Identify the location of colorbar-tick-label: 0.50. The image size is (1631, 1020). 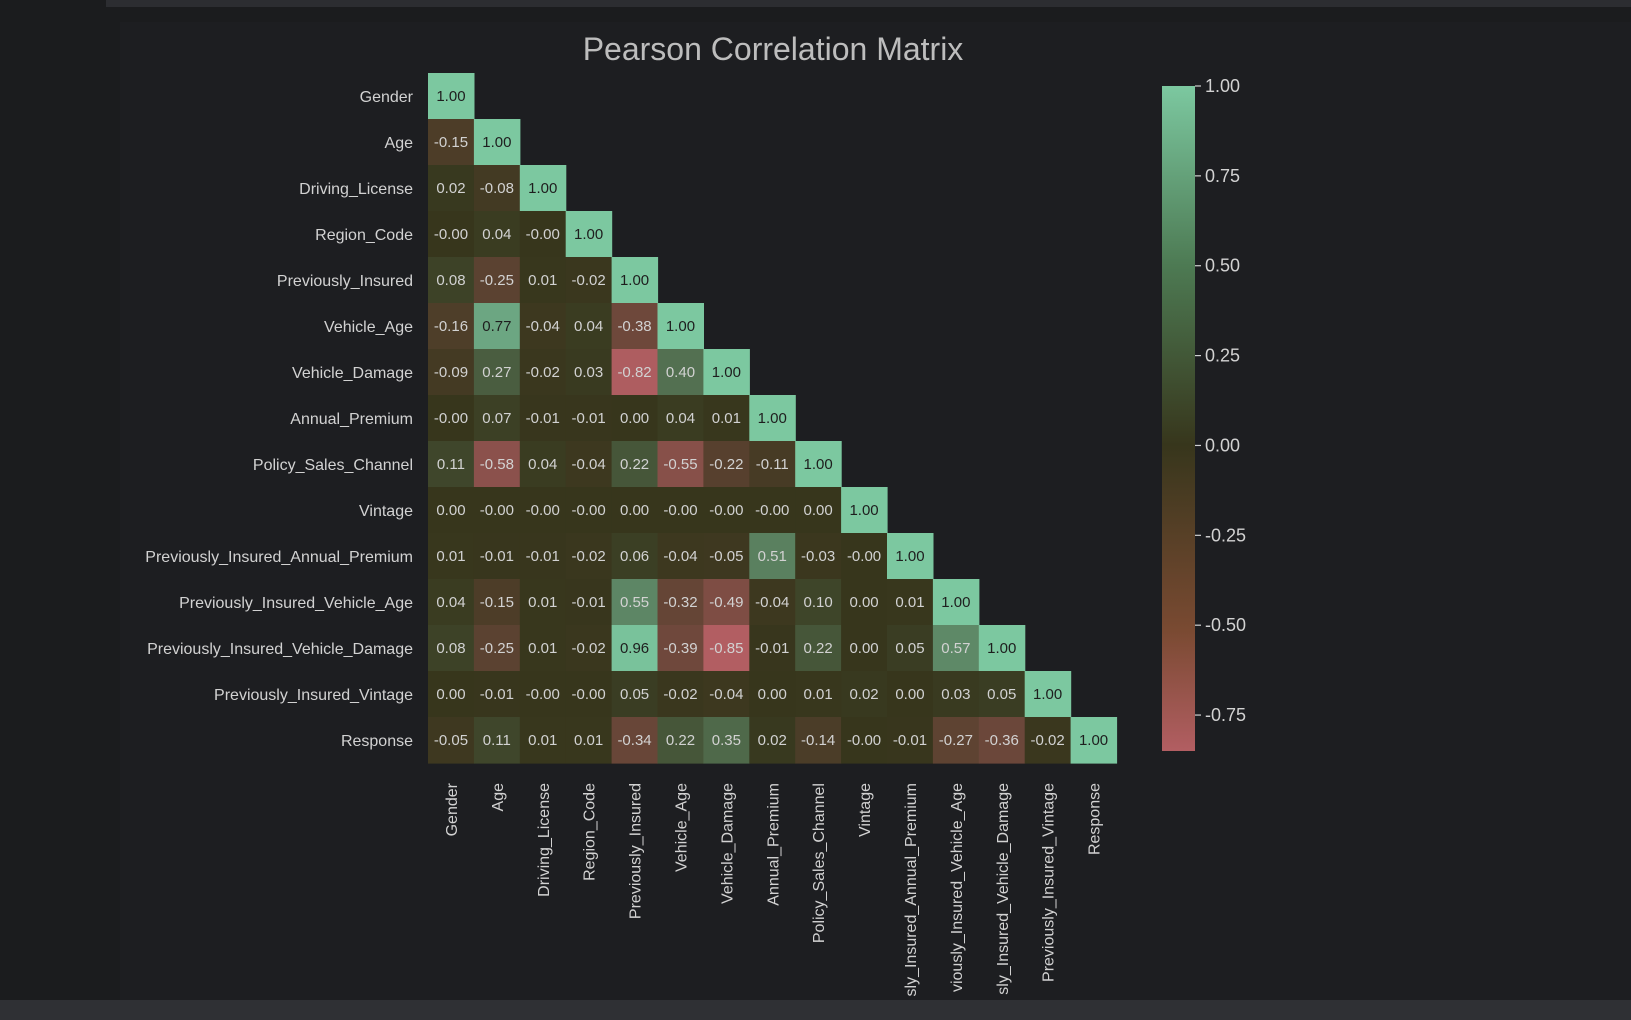
(1222, 266).